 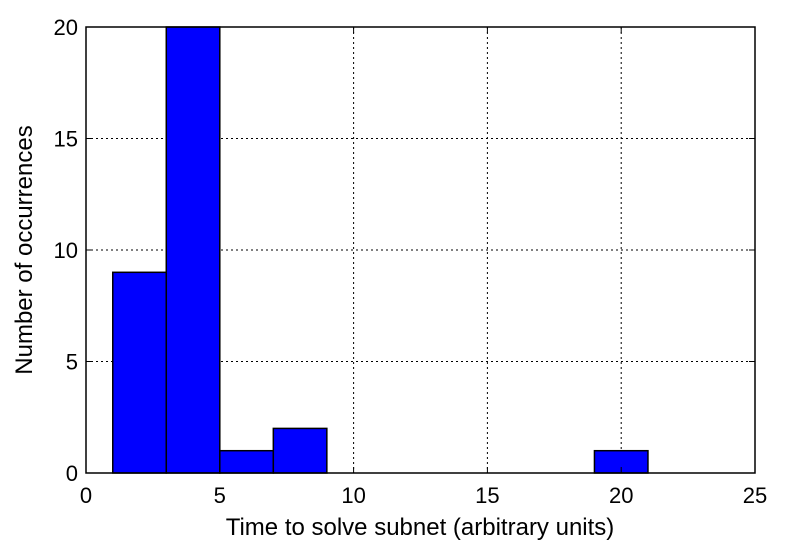 What do you see at coordinates (72, 362) in the screenshot?
I see `y-tick-label: 5` at bounding box center [72, 362].